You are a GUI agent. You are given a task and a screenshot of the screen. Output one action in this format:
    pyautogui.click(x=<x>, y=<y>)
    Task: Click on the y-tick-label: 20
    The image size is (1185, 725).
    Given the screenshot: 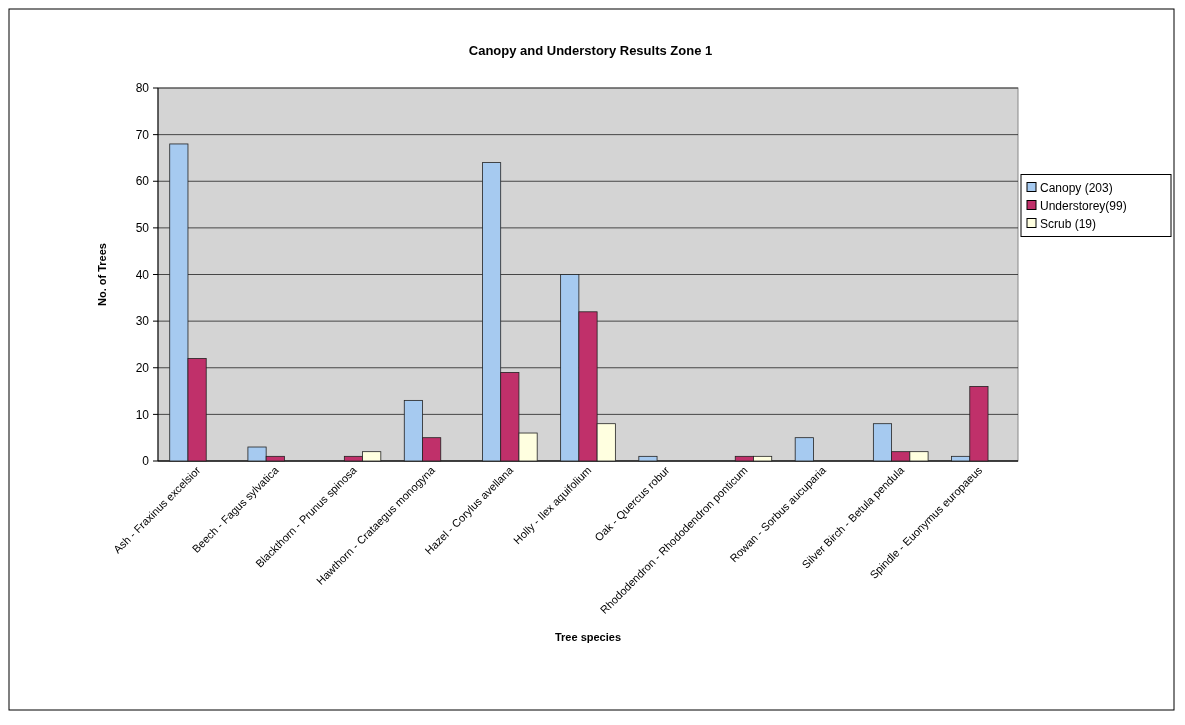 What is the action you would take?
    pyautogui.click(x=142, y=367)
    